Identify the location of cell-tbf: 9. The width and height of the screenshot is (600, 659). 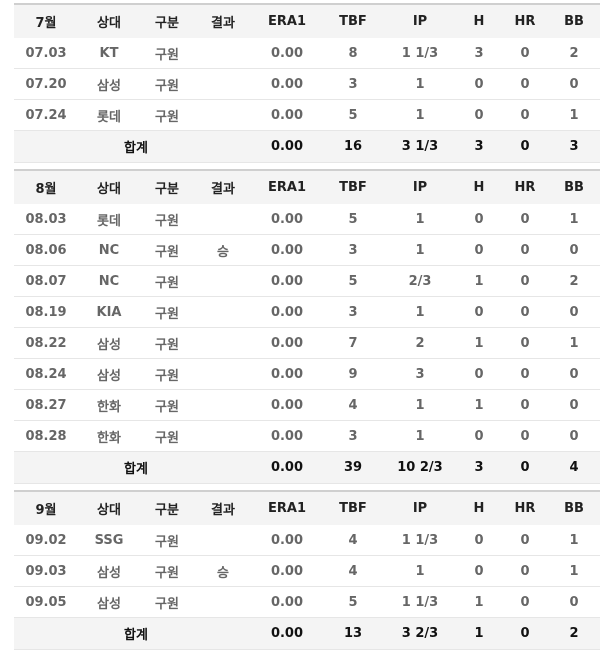
(353, 374).